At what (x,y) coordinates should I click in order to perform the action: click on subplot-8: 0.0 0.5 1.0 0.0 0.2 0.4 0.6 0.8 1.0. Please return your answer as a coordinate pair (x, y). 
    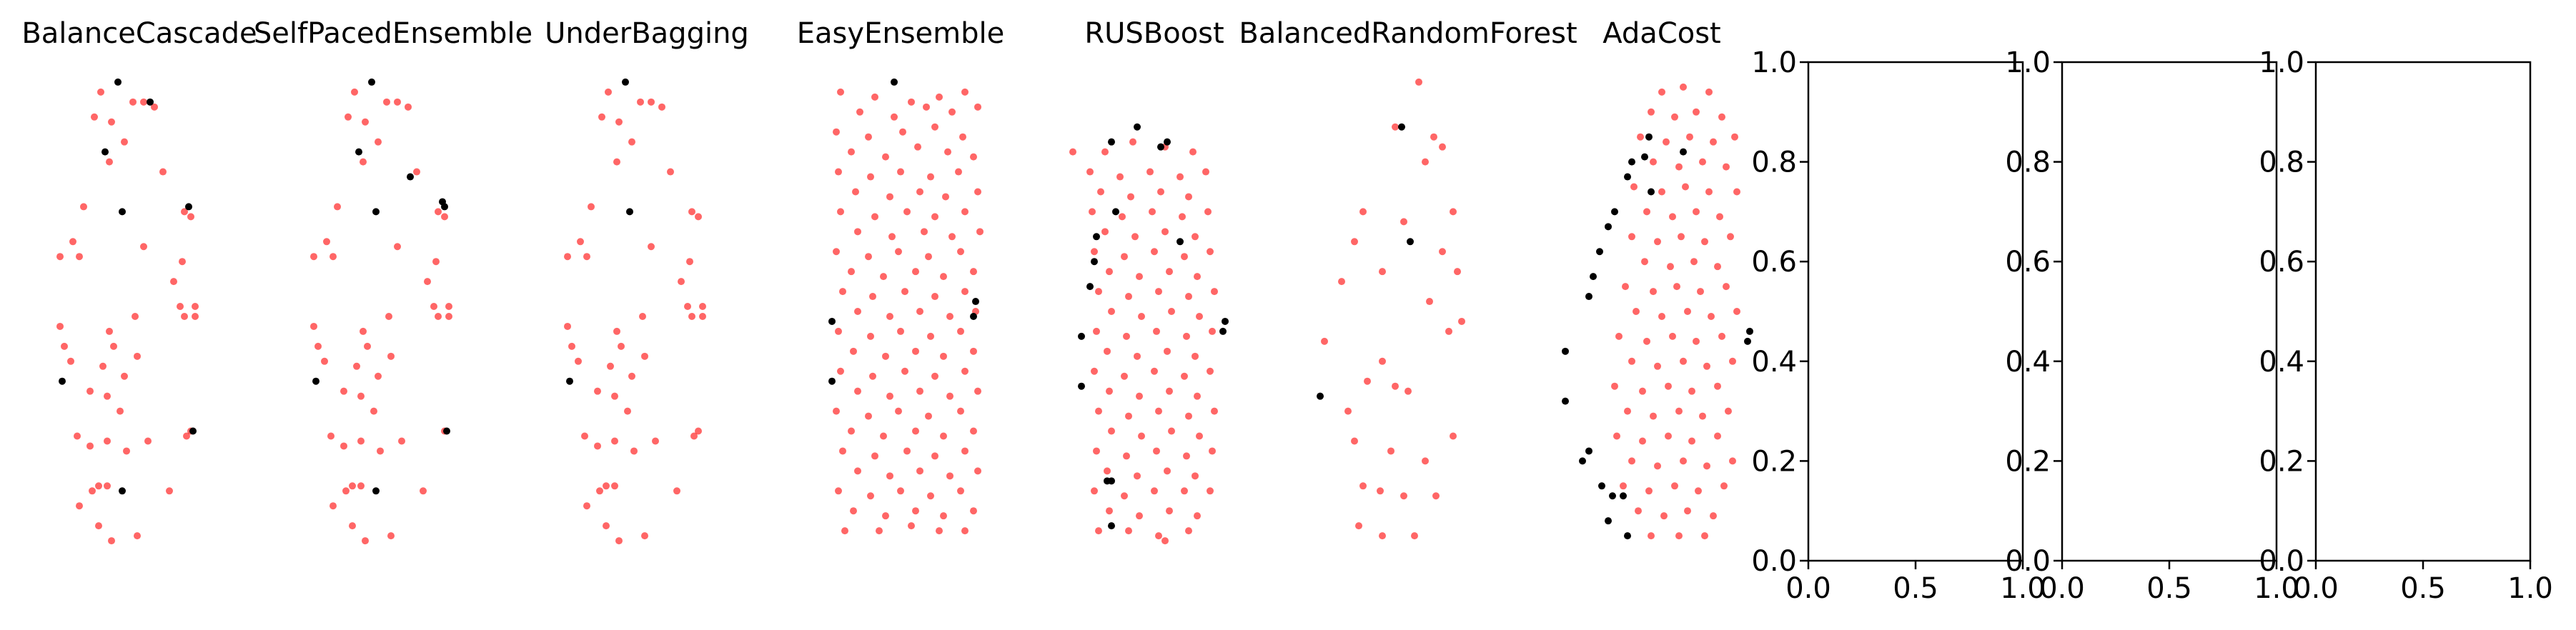
    Looking at the image, I should click on (1898, 325).